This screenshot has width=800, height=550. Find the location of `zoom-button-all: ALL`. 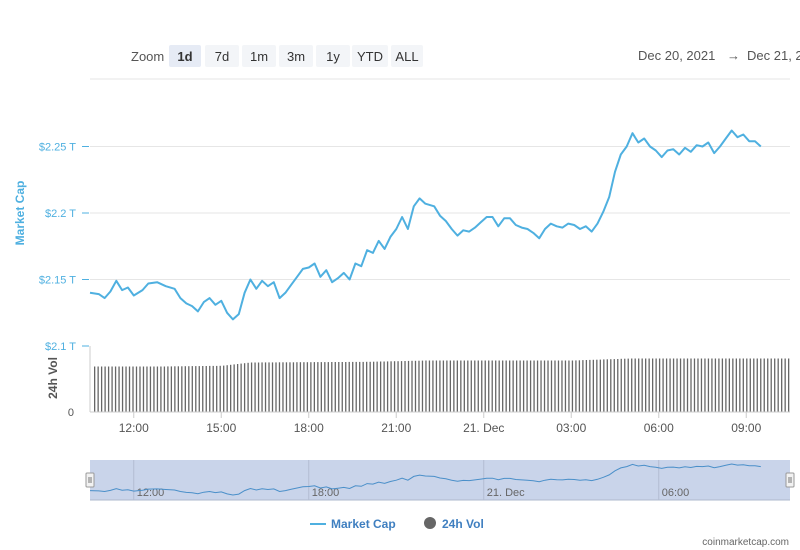

zoom-button-all: ALL is located at coordinates (407, 56).